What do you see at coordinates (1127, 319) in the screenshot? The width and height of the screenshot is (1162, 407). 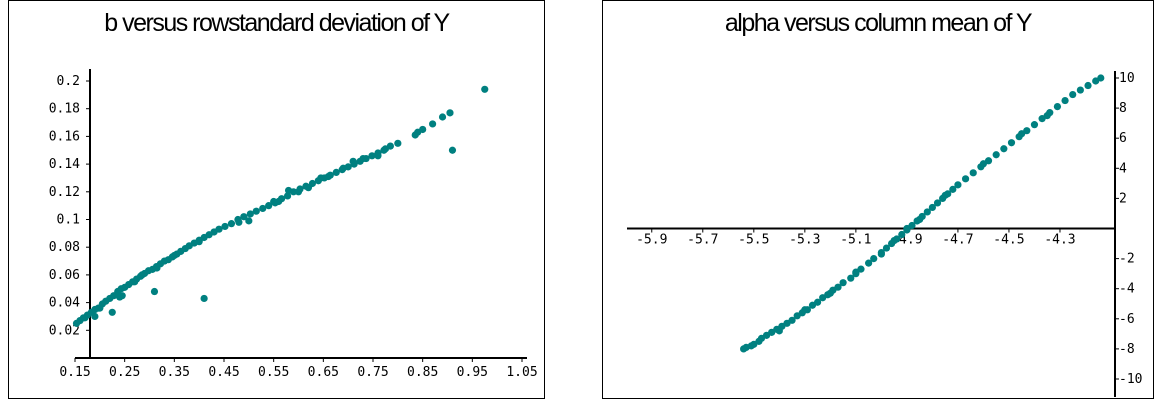 I see `y-tick-label: -6` at bounding box center [1127, 319].